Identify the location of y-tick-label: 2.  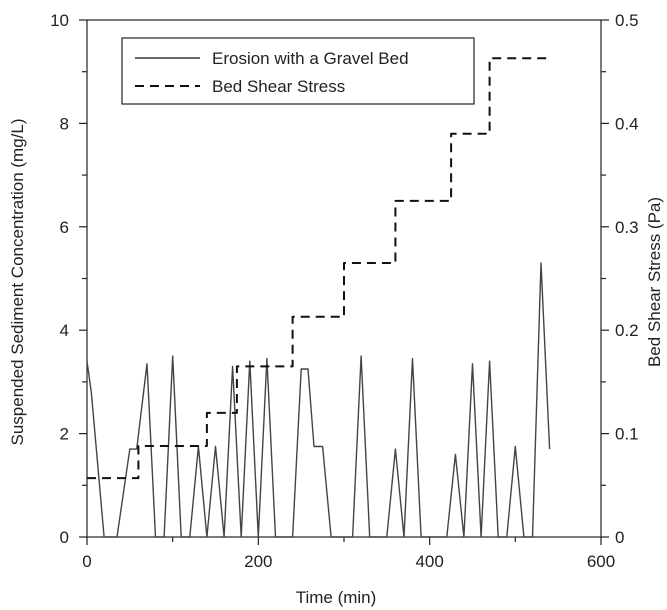
(64, 434).